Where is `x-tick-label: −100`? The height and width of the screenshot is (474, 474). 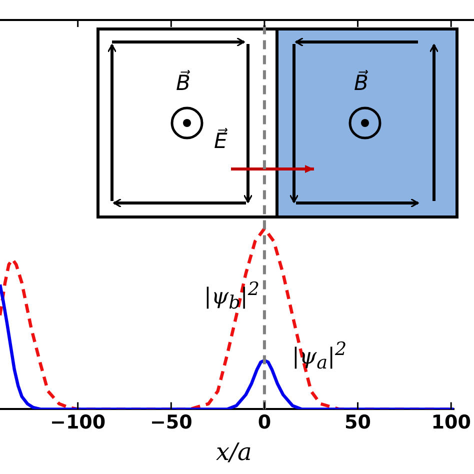 x-tick-label: −100 is located at coordinates (78, 423).